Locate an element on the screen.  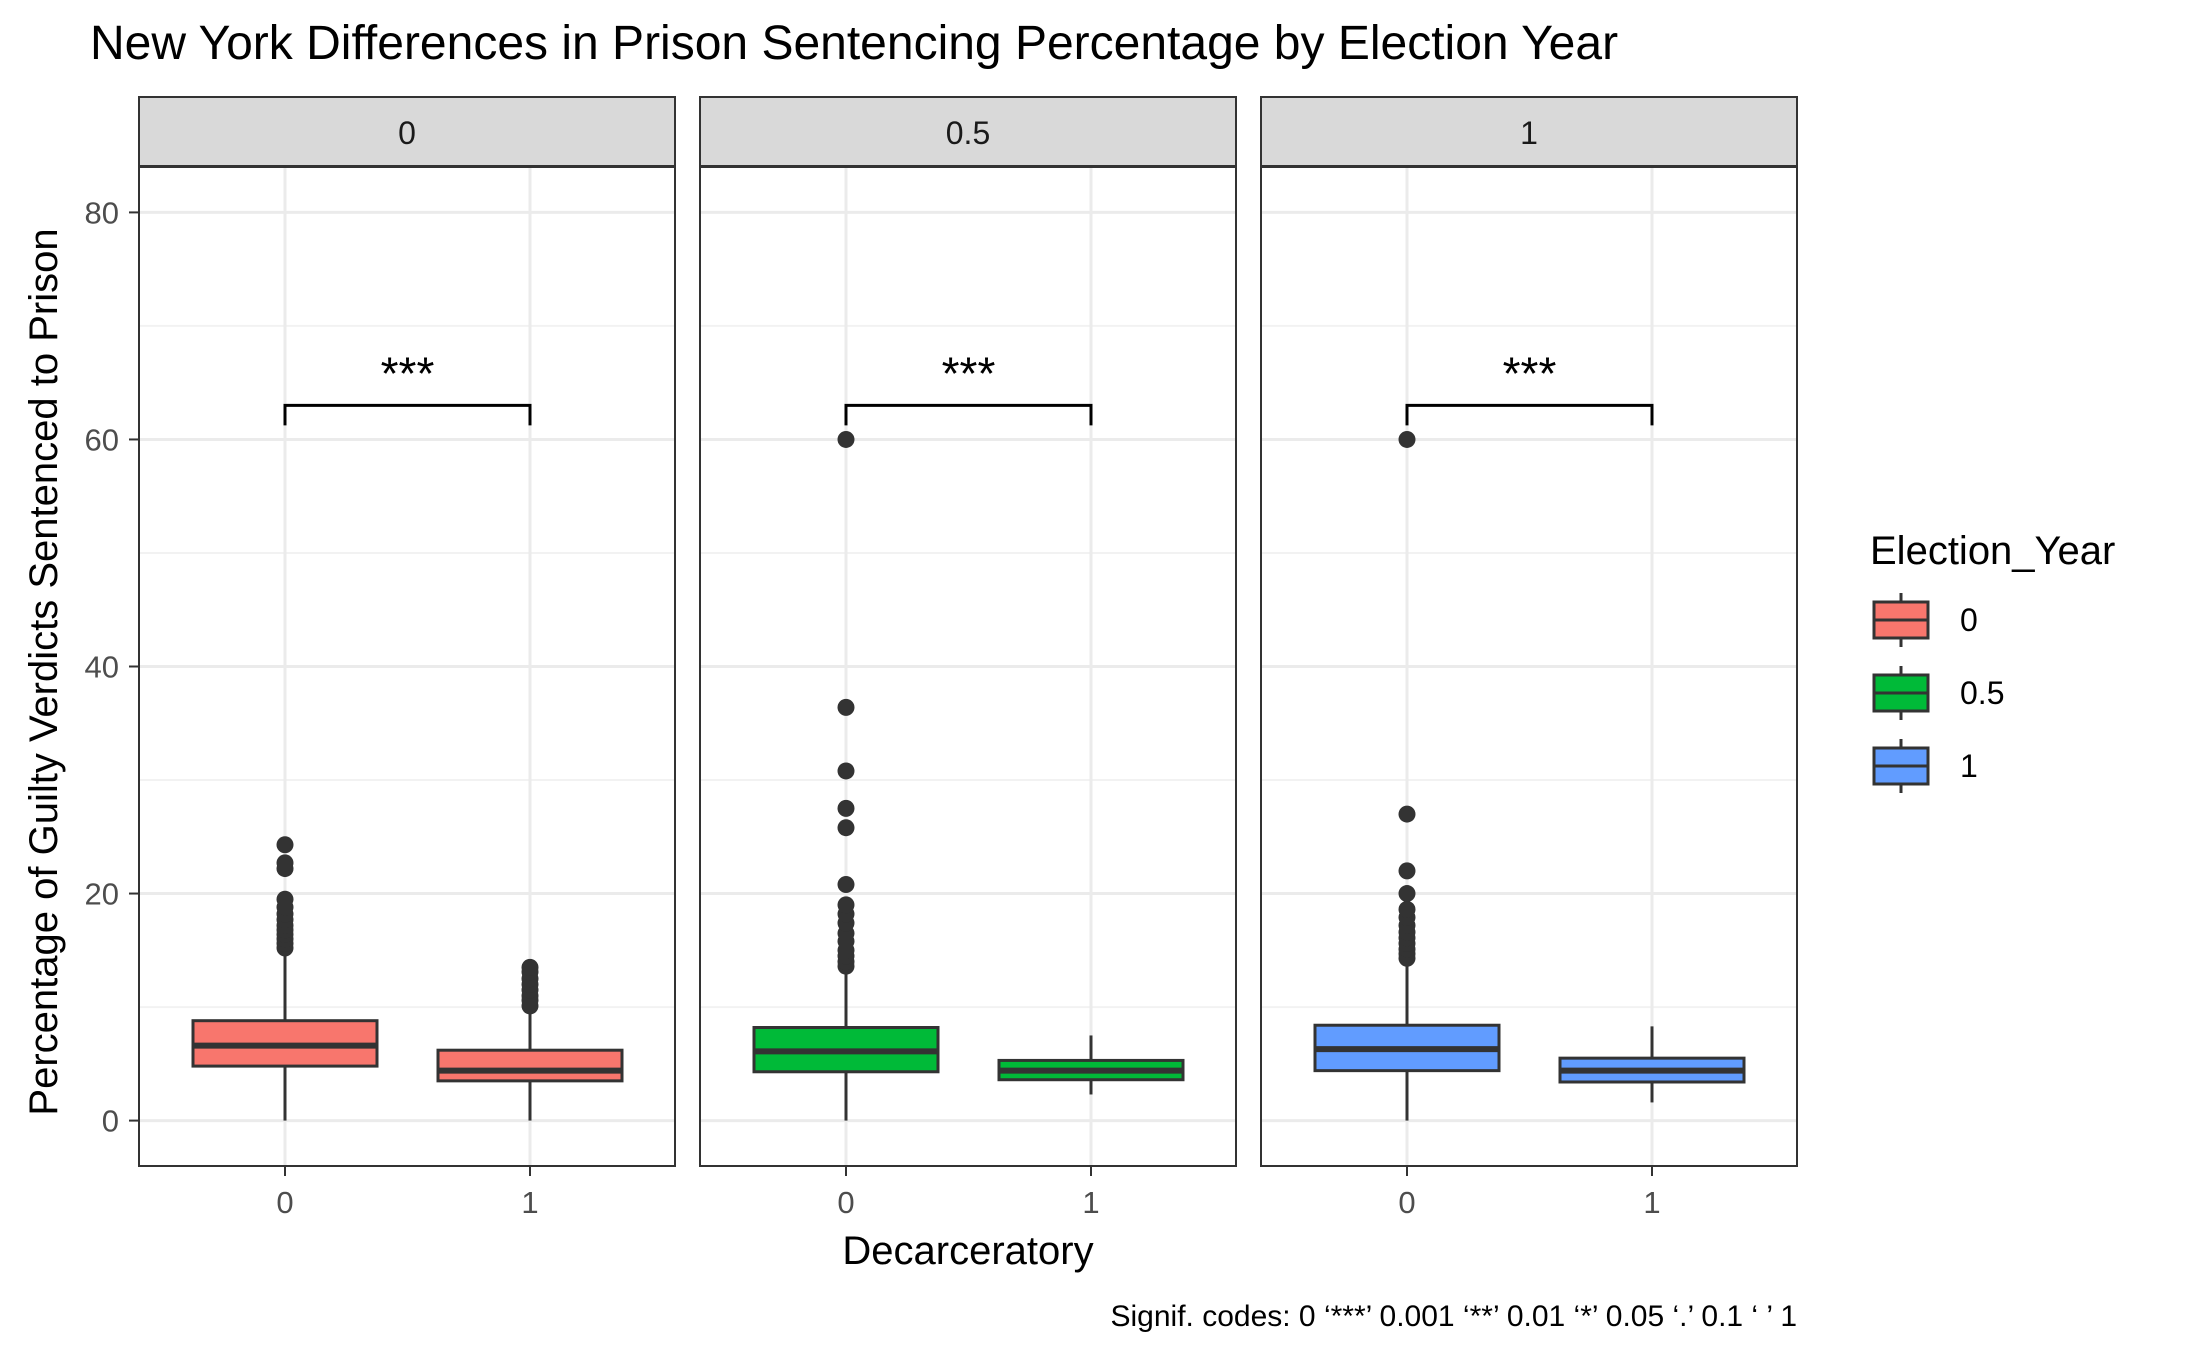
facet-strip-label: 1 is located at coordinates (1529, 133).